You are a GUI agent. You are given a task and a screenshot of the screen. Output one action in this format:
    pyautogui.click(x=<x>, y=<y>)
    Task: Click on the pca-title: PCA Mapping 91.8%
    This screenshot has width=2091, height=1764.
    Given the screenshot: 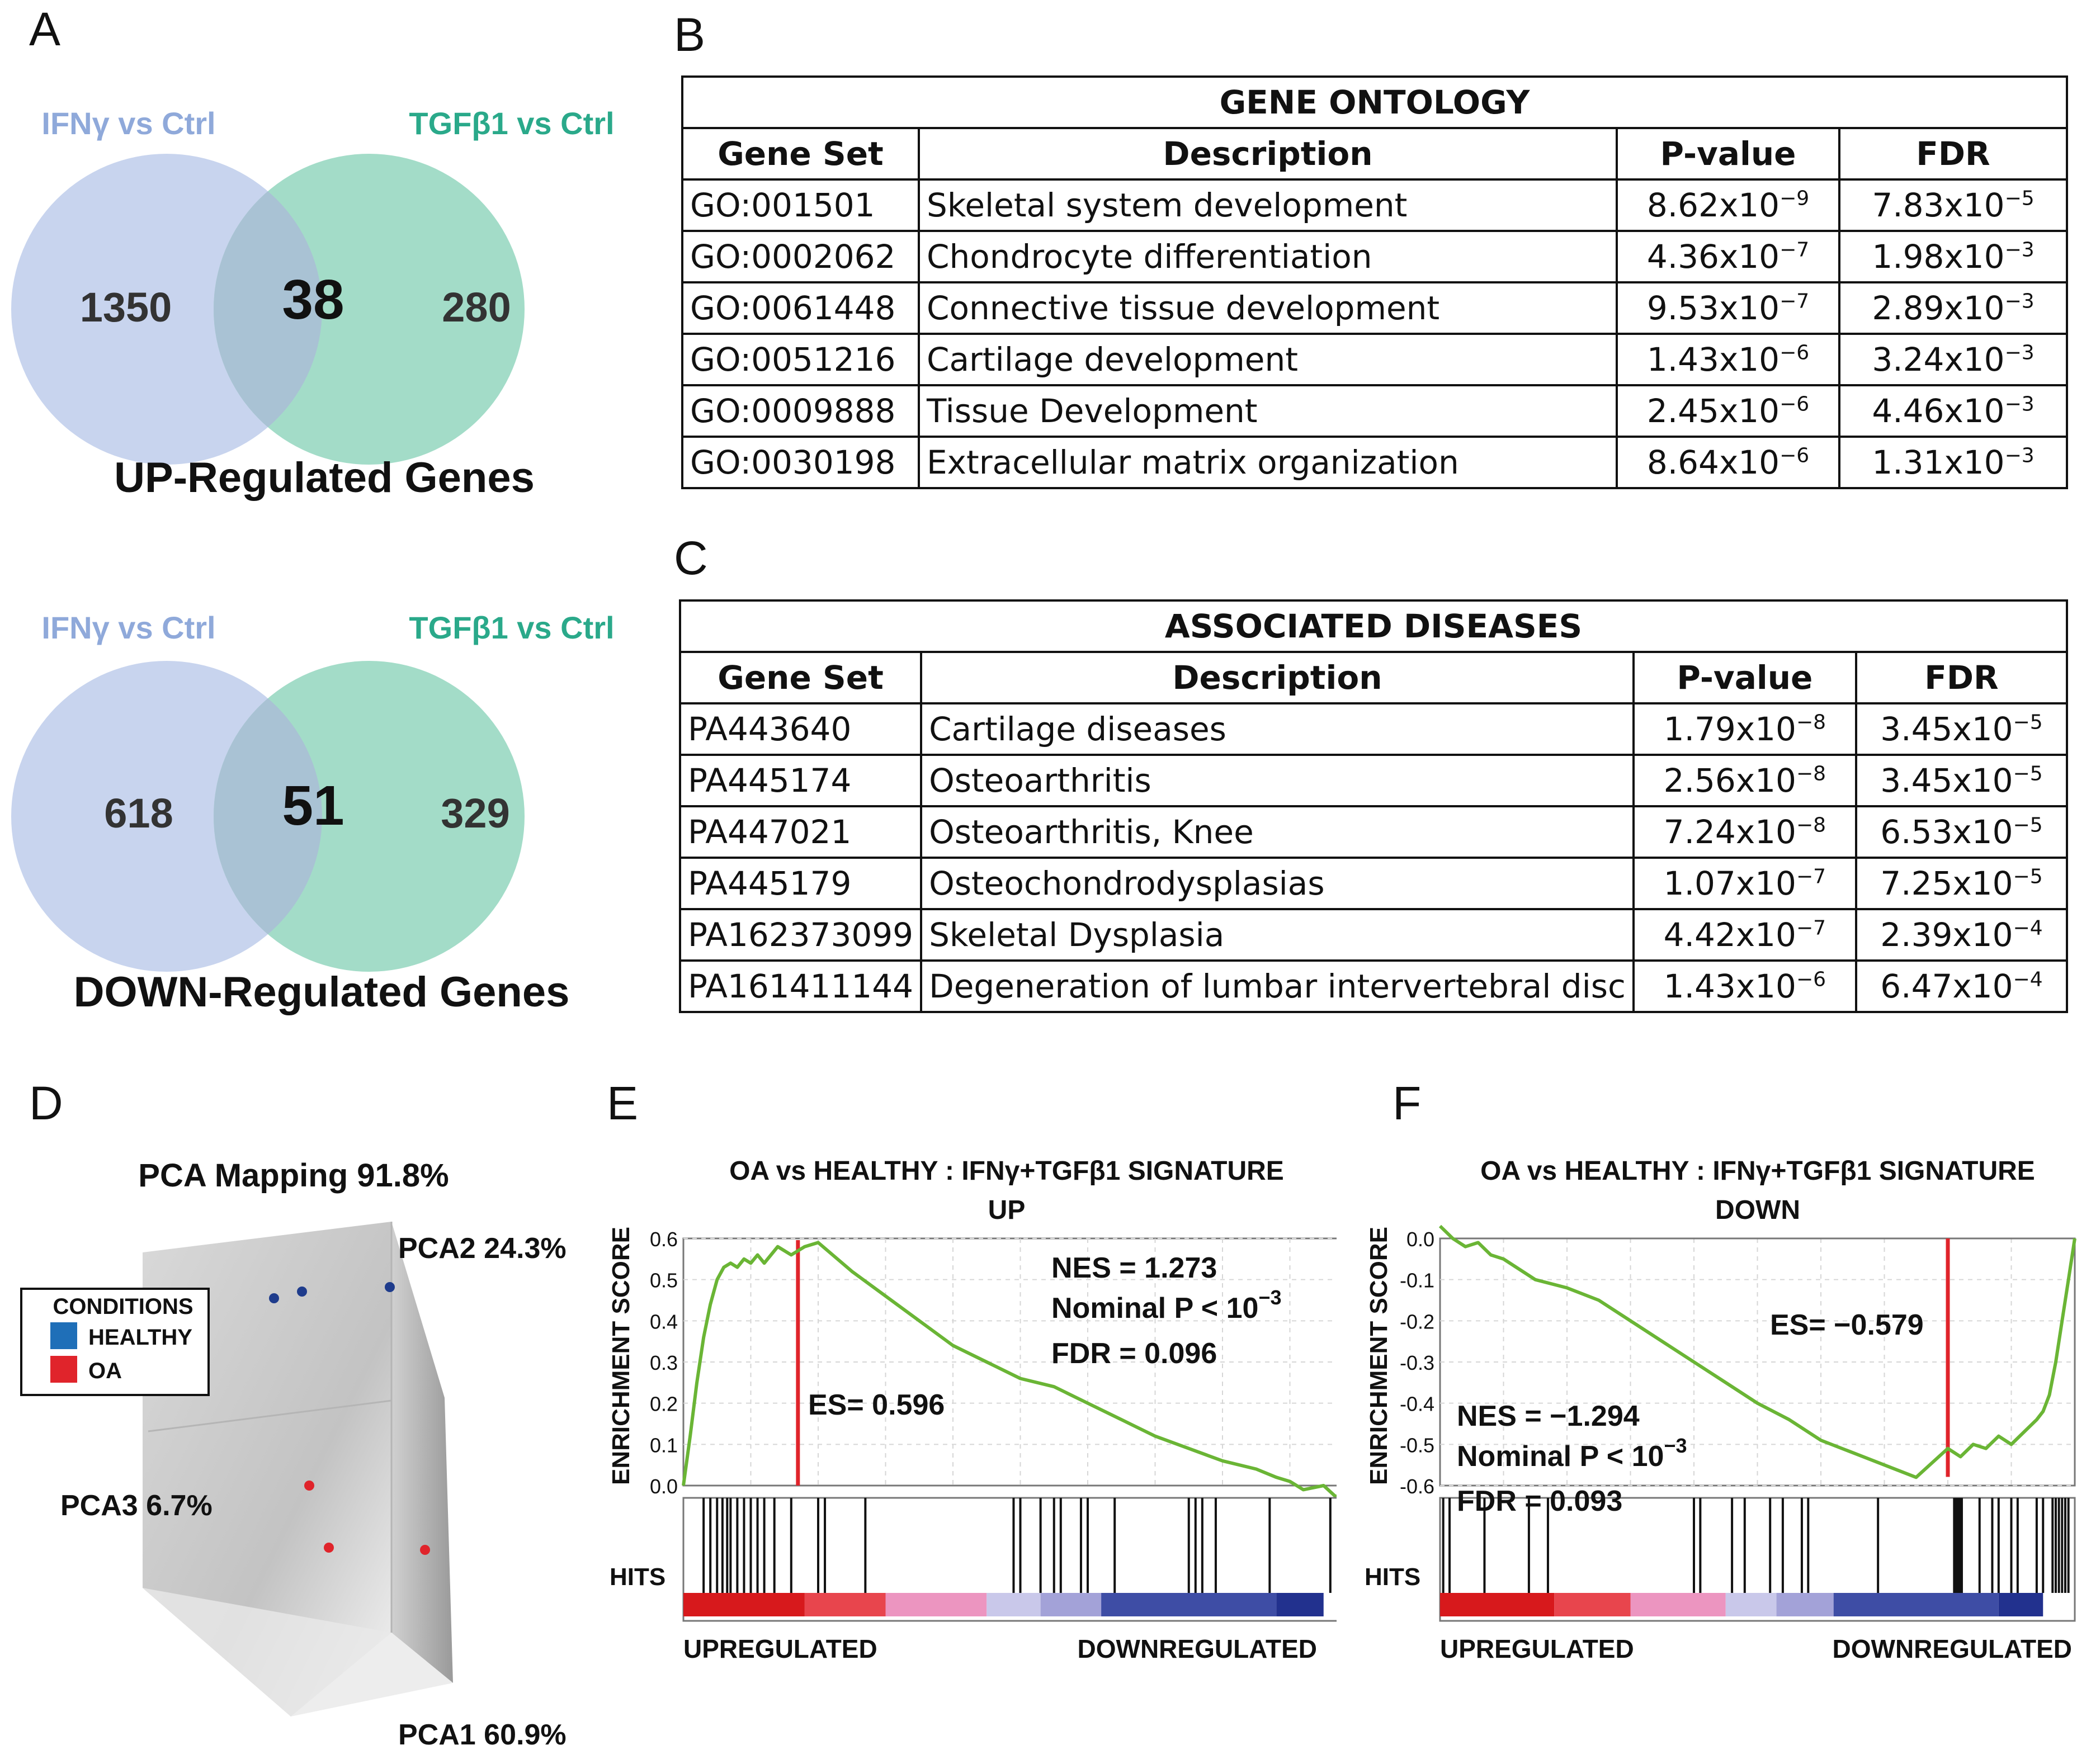 What is the action you would take?
    pyautogui.click(x=293, y=1175)
    